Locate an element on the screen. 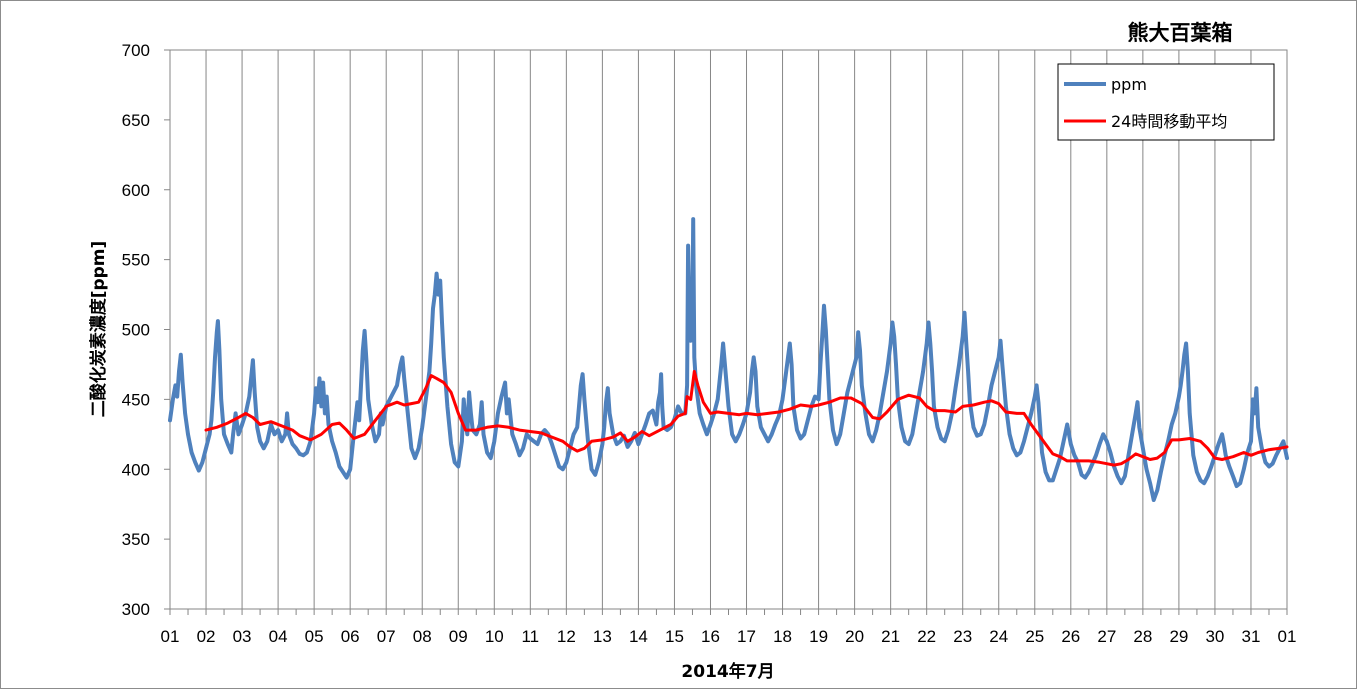 The height and width of the screenshot is (689, 1357). x-tick-label: 16 is located at coordinates (710, 636).